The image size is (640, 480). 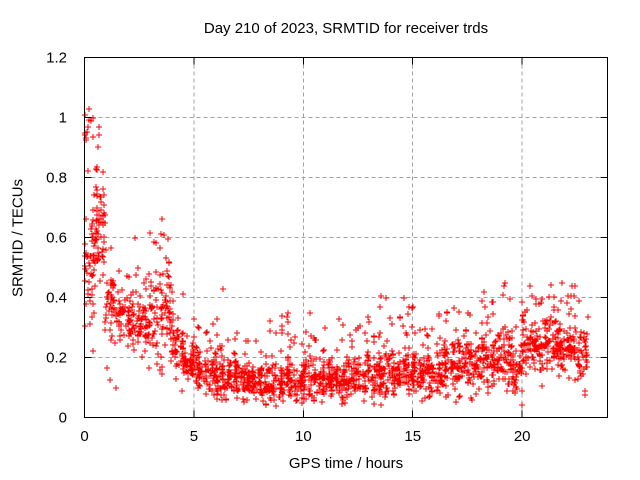 I want to click on x-tick-labels: 0 5 10 15 20, so click(x=305, y=436).